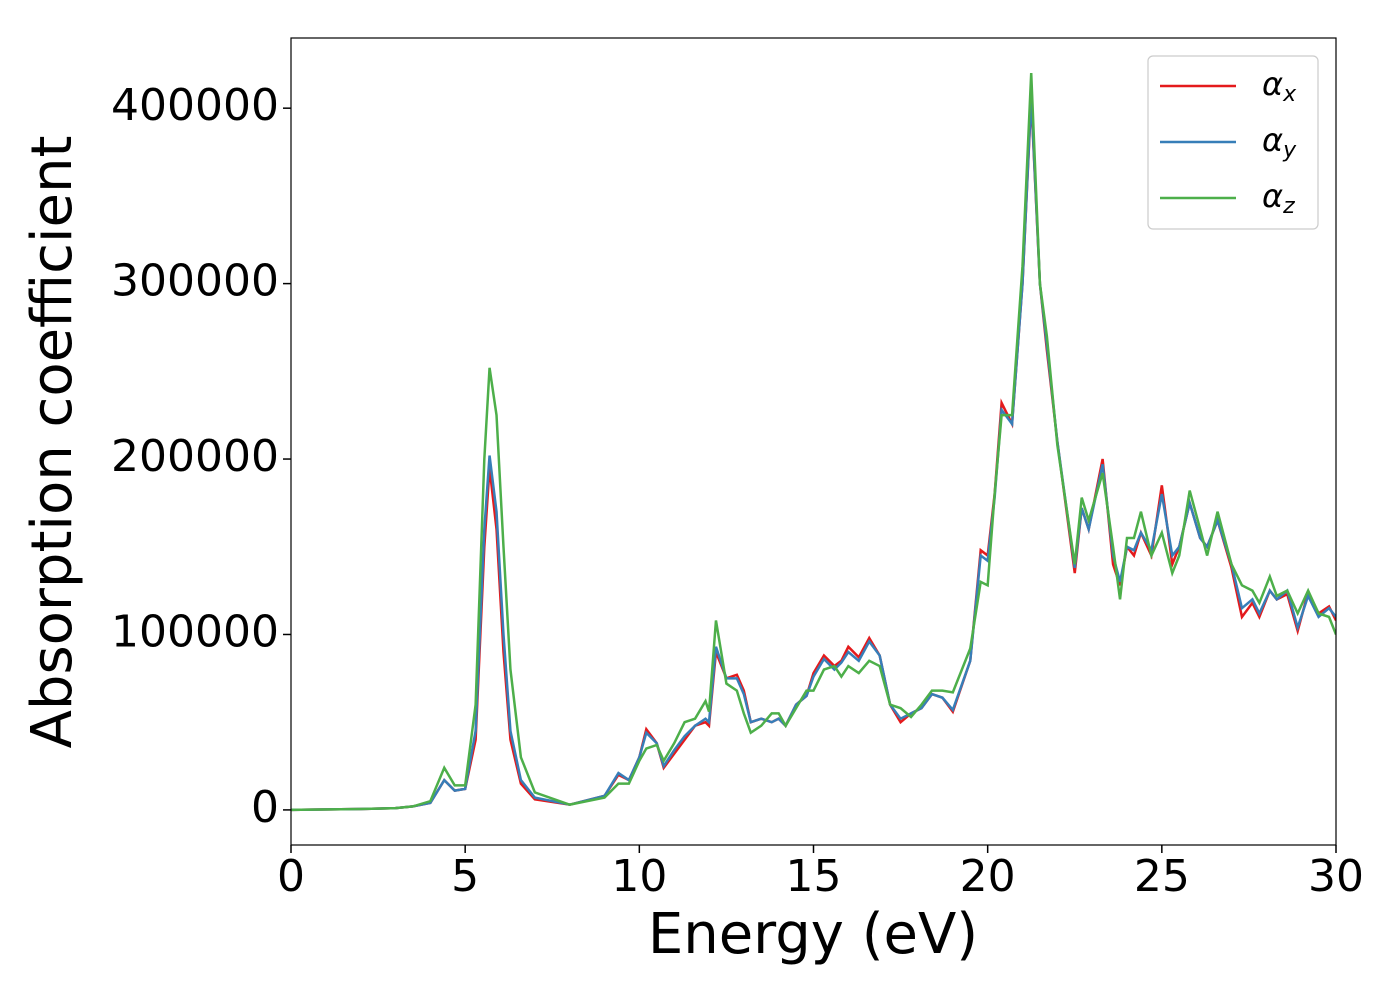 Image resolution: width=1400 pixels, height=1000 pixels. What do you see at coordinates (1279, 86) in the screenshot?
I see `legend-label: αx` at bounding box center [1279, 86].